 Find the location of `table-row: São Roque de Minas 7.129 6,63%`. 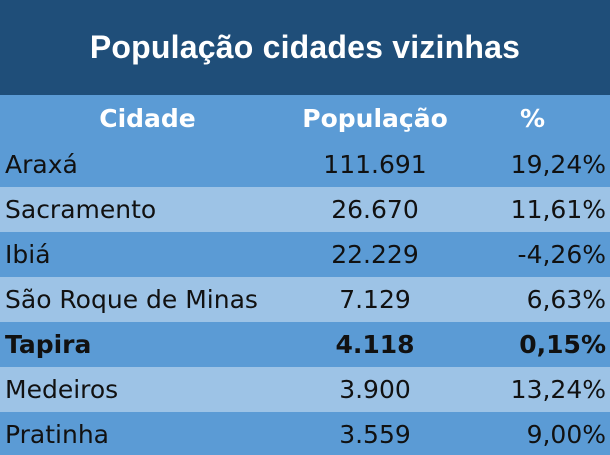

table-row: São Roque de Minas 7.129 6,63% is located at coordinates (305, 299).